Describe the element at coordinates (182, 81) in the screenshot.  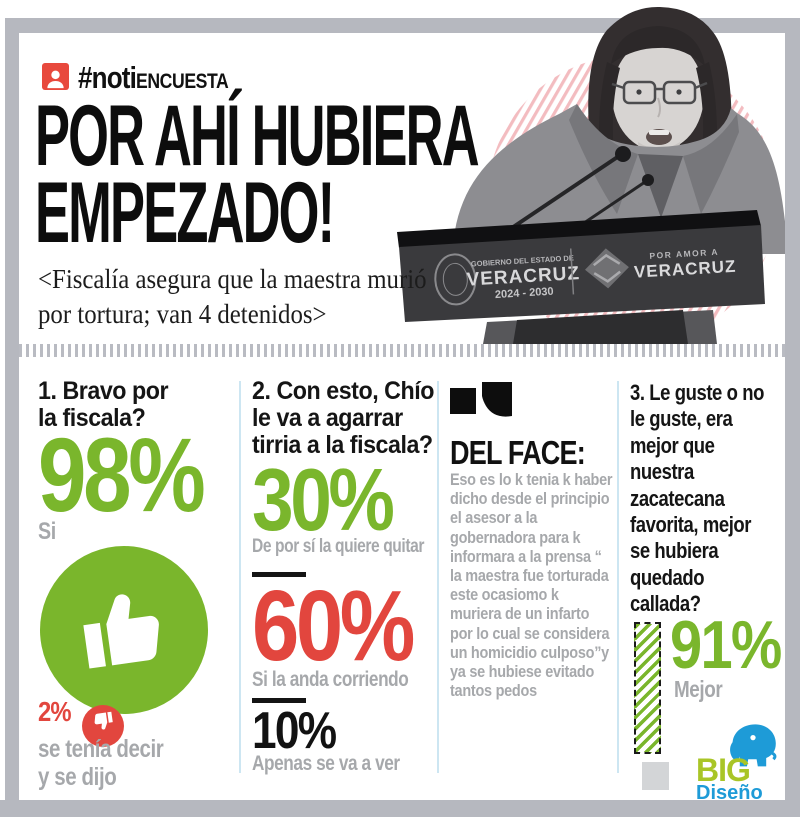
I see `brand-rest: ENCUESTA` at that location.